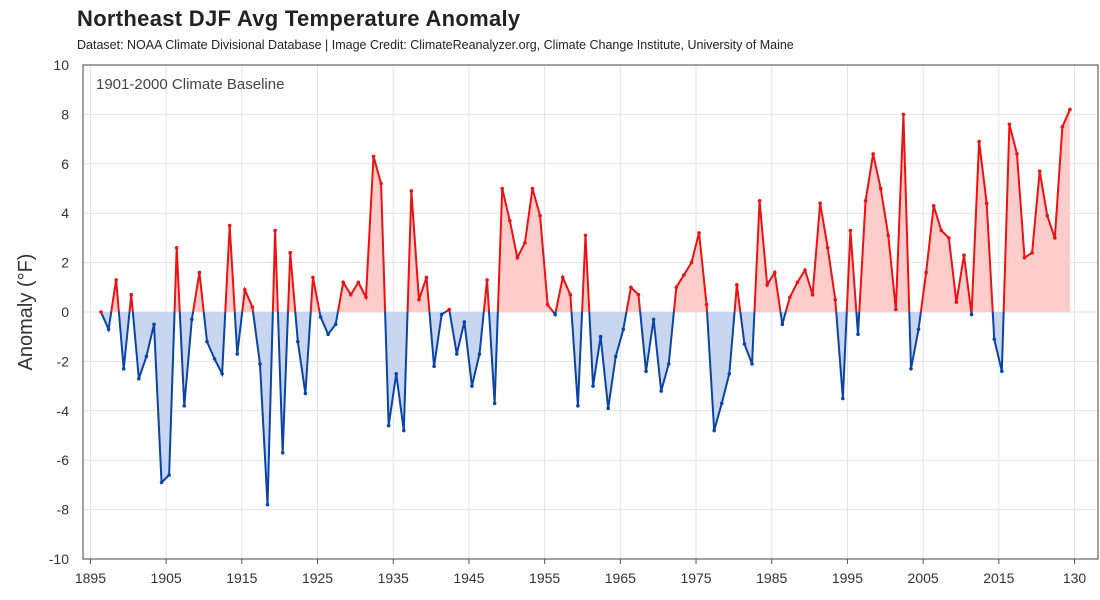 The width and height of the screenshot is (1100, 600). I want to click on x-tick-label: 1965, so click(620, 578).